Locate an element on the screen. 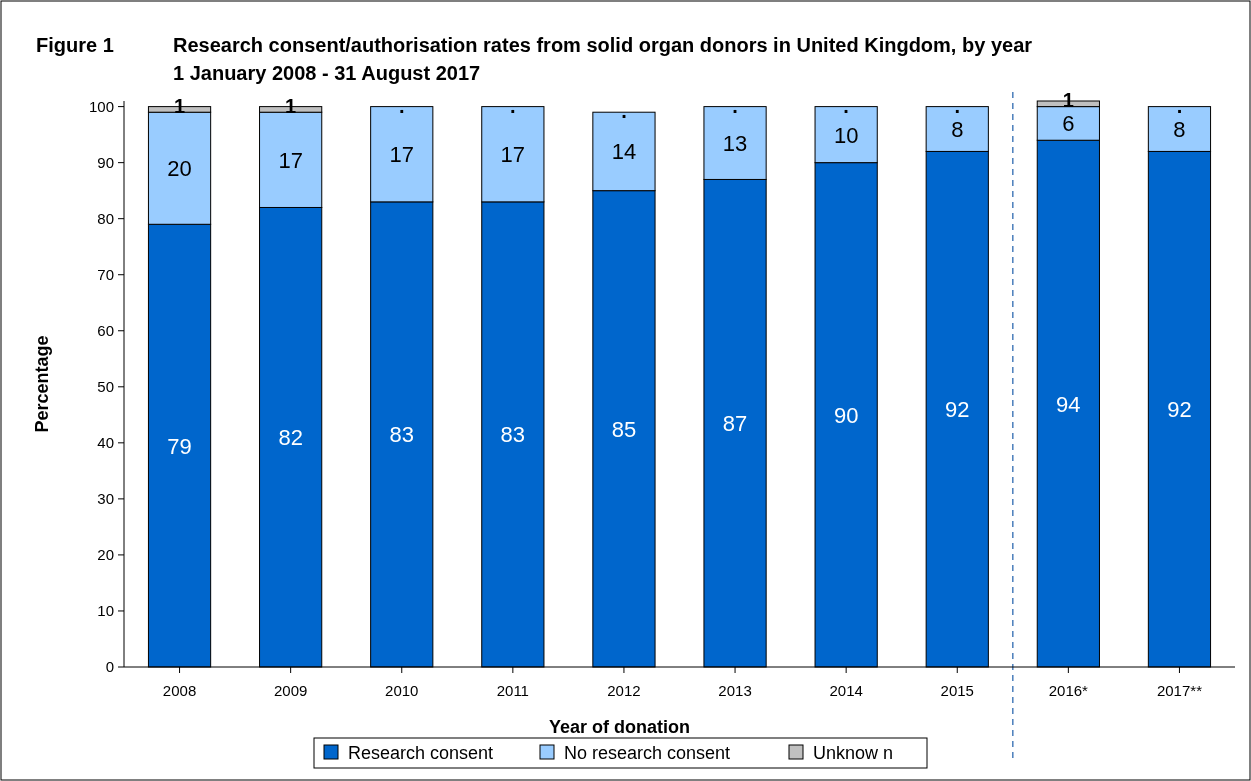  y-tick-label: 20 is located at coordinates (105, 554).